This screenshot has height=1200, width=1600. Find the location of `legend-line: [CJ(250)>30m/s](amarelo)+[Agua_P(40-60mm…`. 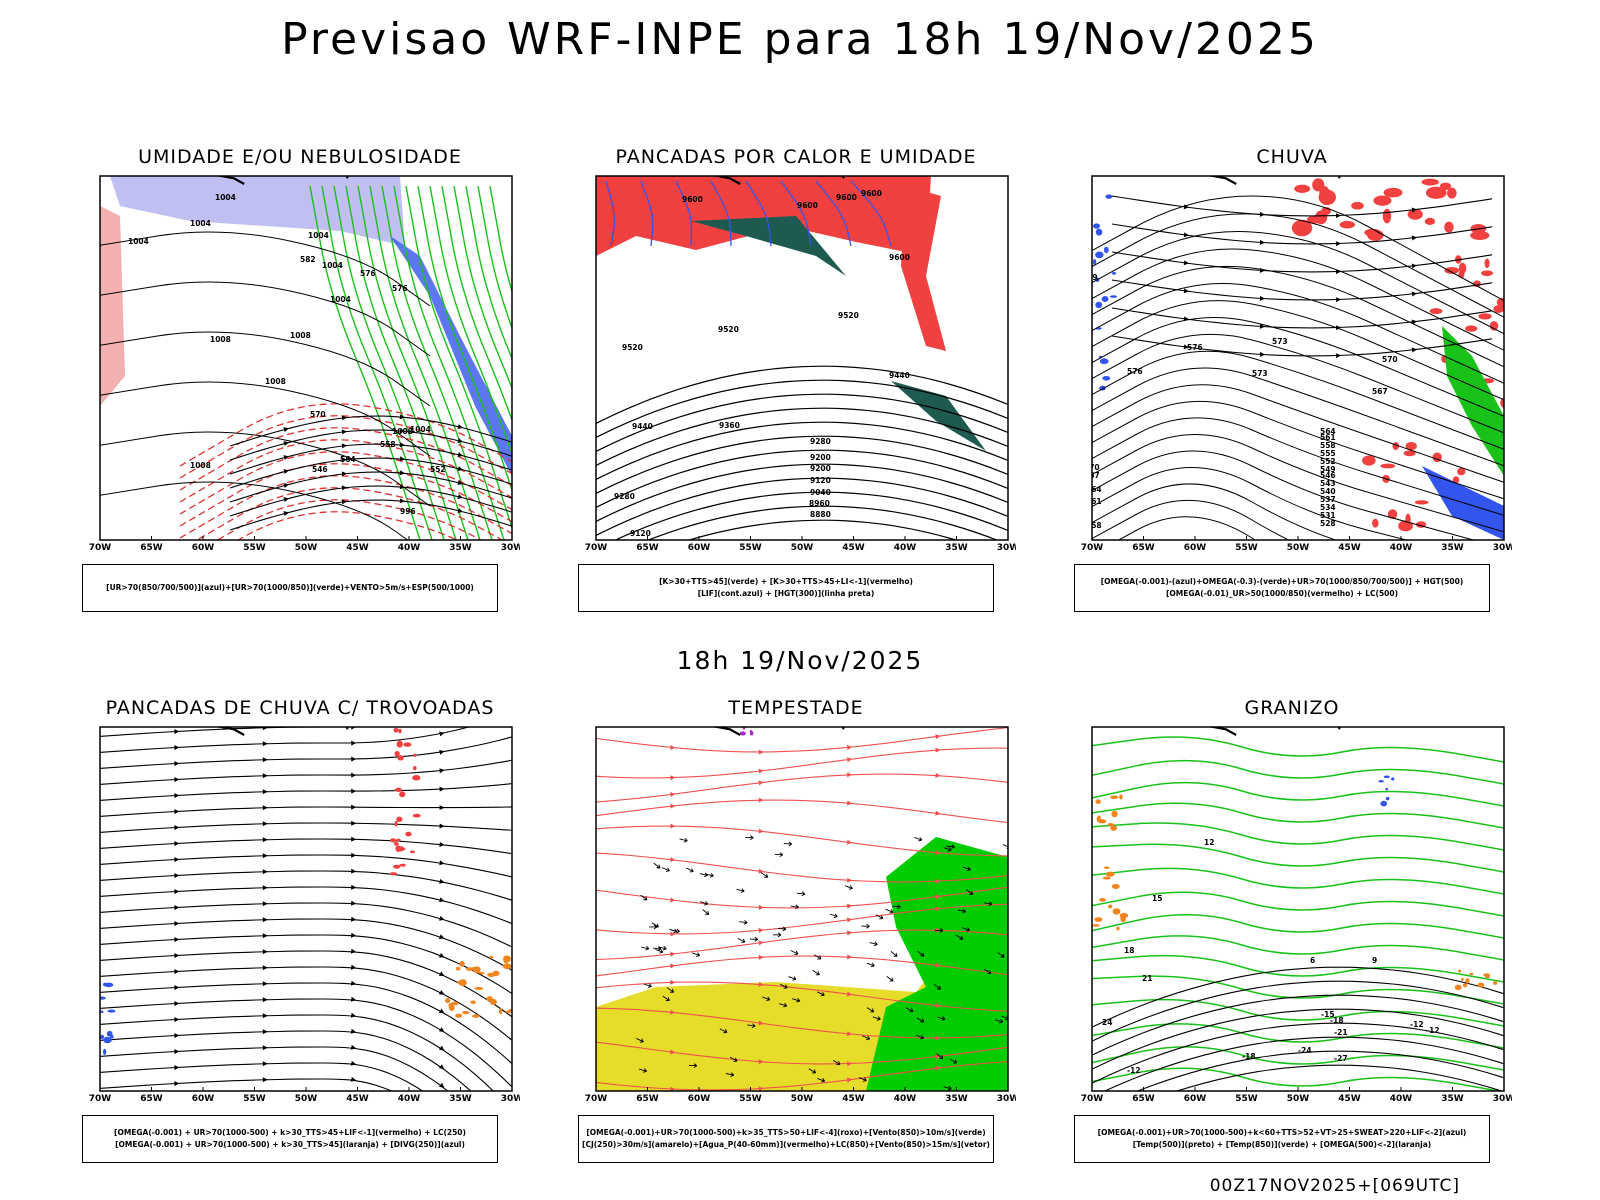

legend-line: [CJ(250)>30m/s](amarelo)+[Agua_P(40-60mm… is located at coordinates (786, 1144).